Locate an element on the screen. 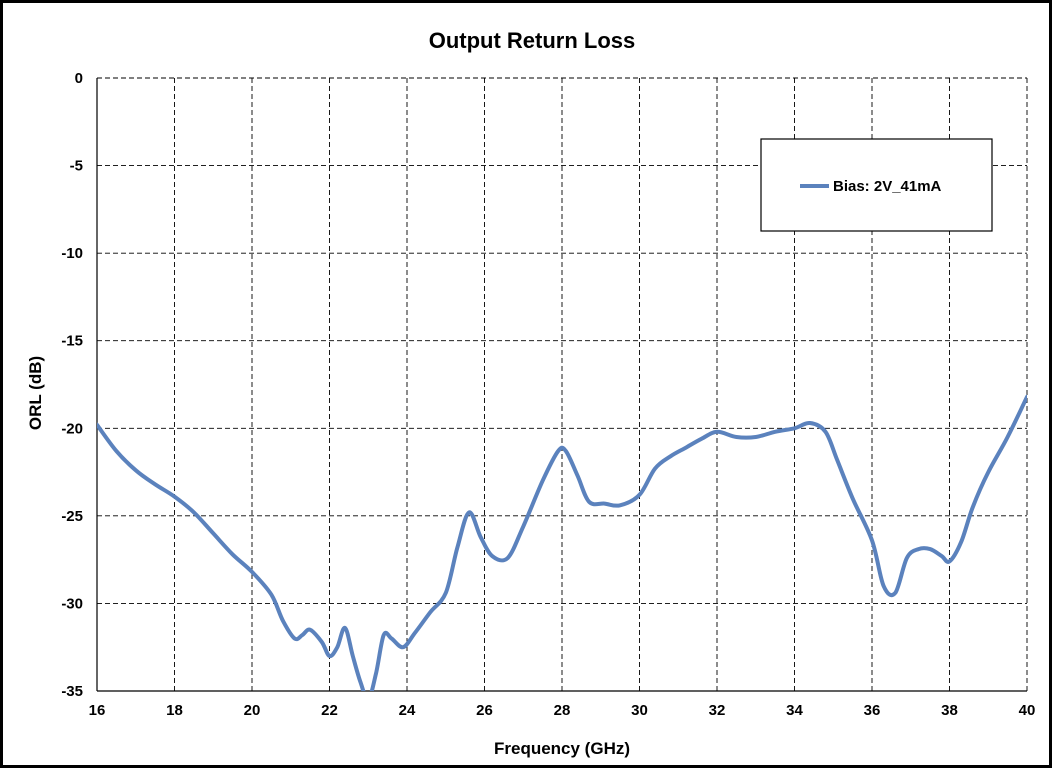 This screenshot has height=768, width=1052. legend-box is located at coordinates (876, 185).